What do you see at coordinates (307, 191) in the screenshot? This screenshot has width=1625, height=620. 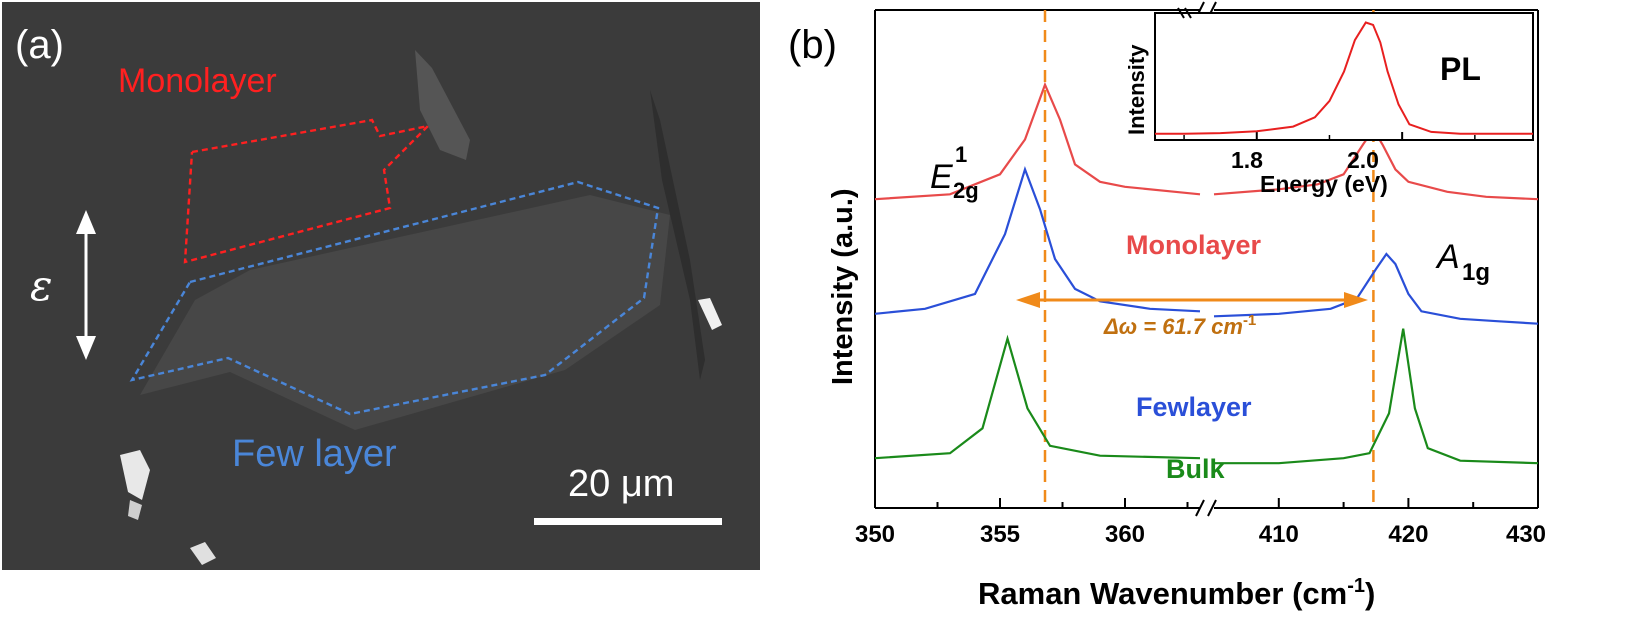 I see `monolayer-outline` at bounding box center [307, 191].